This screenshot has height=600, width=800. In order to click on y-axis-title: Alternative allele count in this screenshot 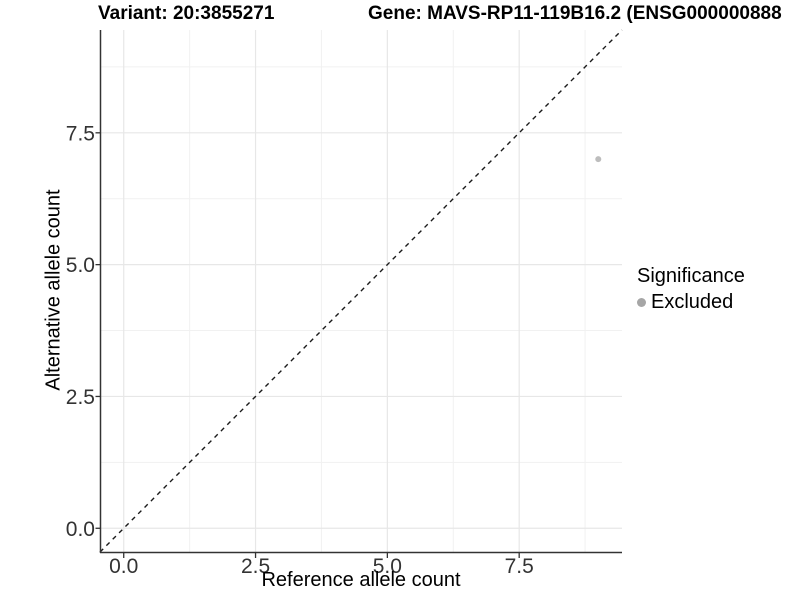, I will do `click(53, 290)`.